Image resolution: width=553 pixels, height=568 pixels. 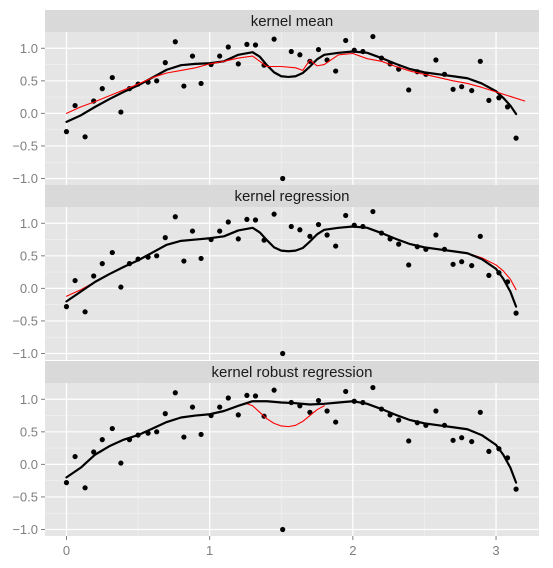 I want to click on facet-strip-title: kernel robust regression, so click(x=292, y=372).